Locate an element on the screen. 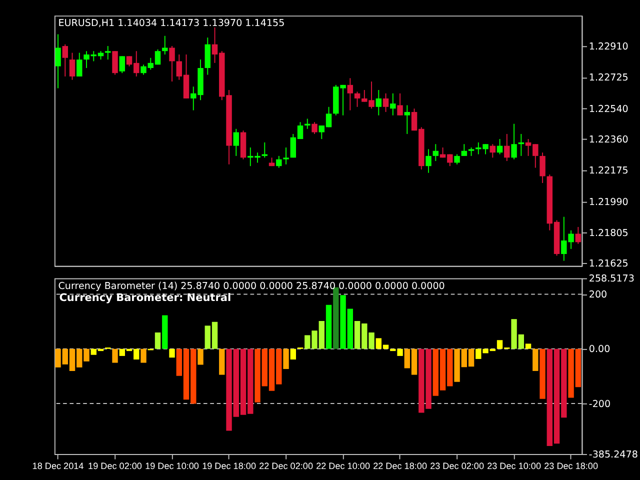 The height and width of the screenshot is (480, 640). x-tick-label: 22 Dec 10:00 is located at coordinates (343, 465).